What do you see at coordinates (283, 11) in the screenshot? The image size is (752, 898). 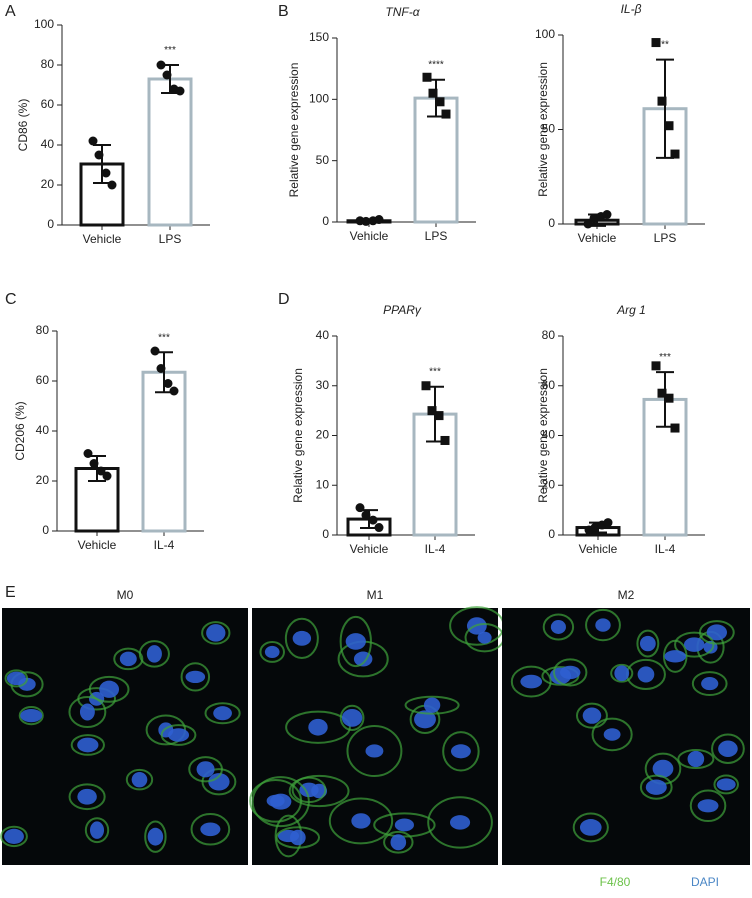 I see `panel-label: B` at bounding box center [283, 11].